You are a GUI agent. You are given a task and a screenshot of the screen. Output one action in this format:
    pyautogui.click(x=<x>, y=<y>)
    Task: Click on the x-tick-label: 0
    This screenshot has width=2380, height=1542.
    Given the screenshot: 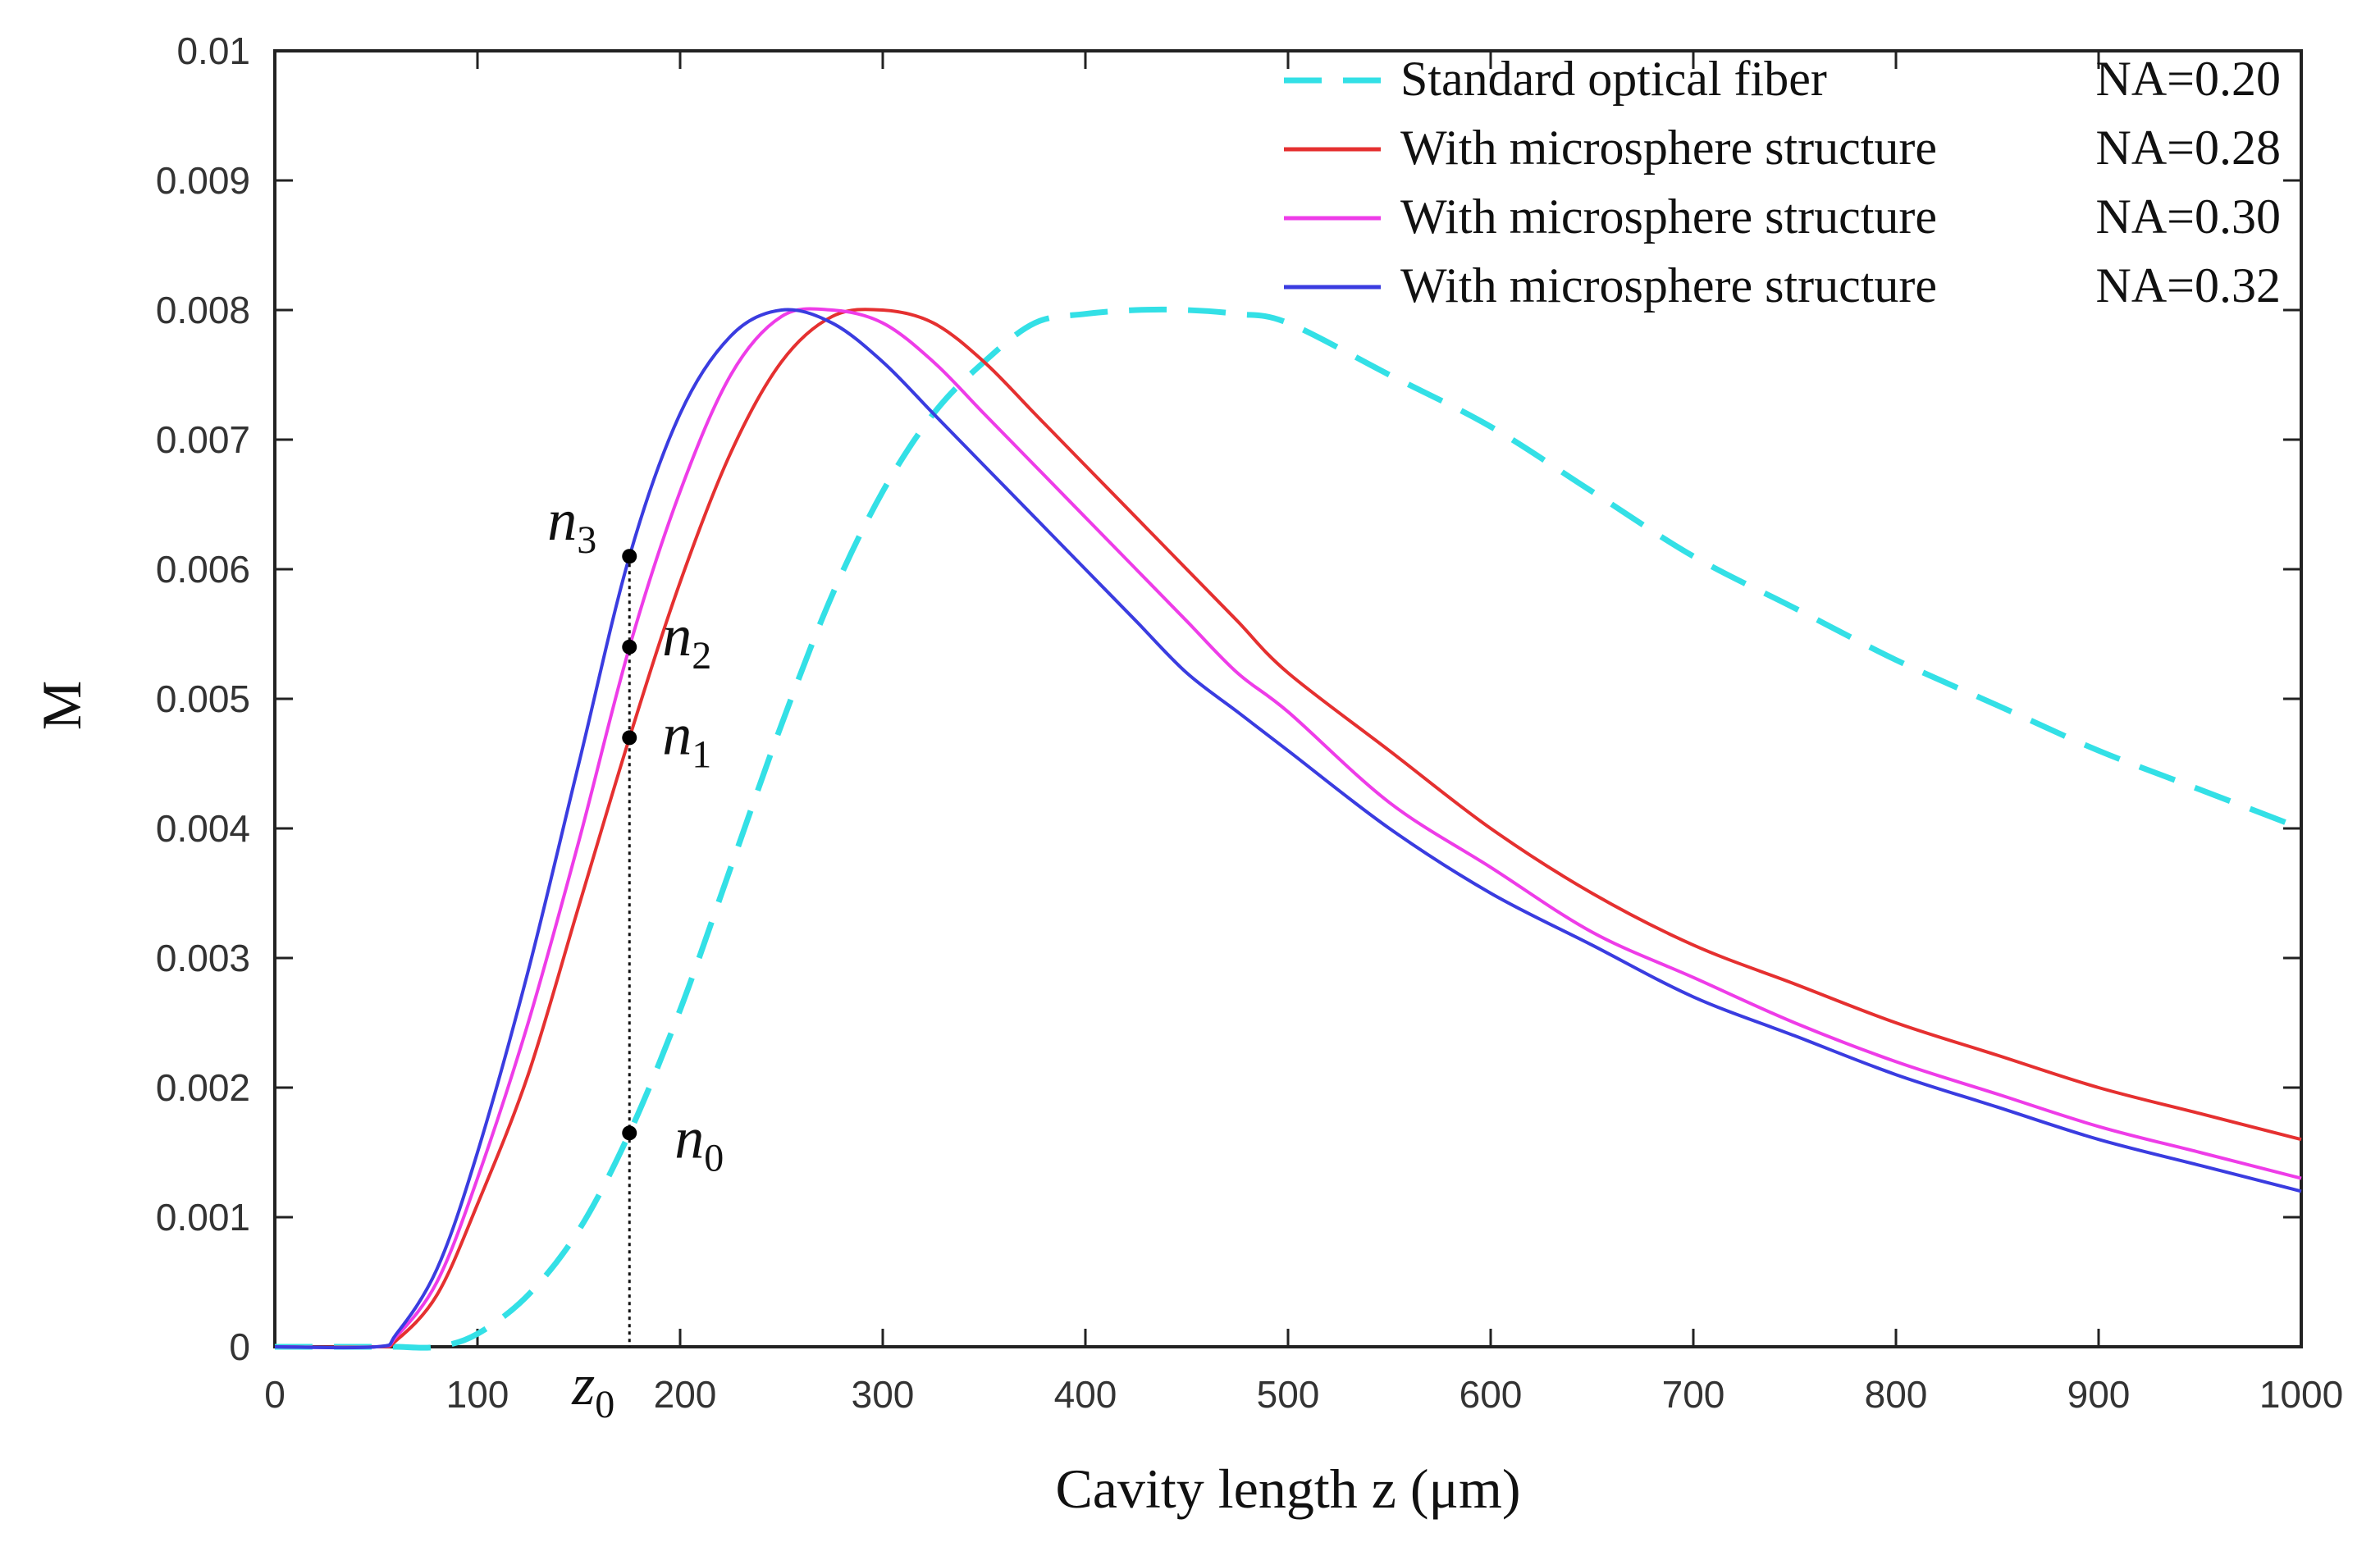 What is the action you would take?
    pyautogui.click(x=275, y=1395)
    